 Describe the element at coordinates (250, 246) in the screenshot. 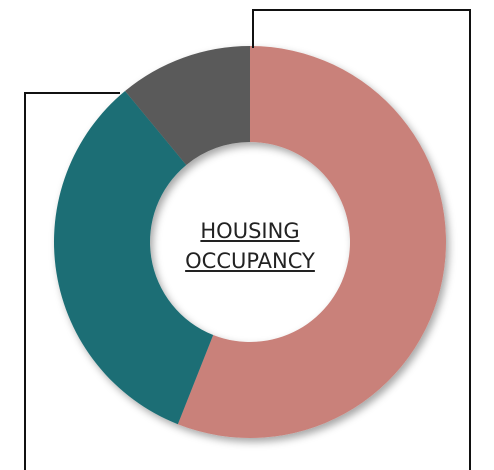

I see `chart-title: HOUSING OCCUPANCY` at that location.